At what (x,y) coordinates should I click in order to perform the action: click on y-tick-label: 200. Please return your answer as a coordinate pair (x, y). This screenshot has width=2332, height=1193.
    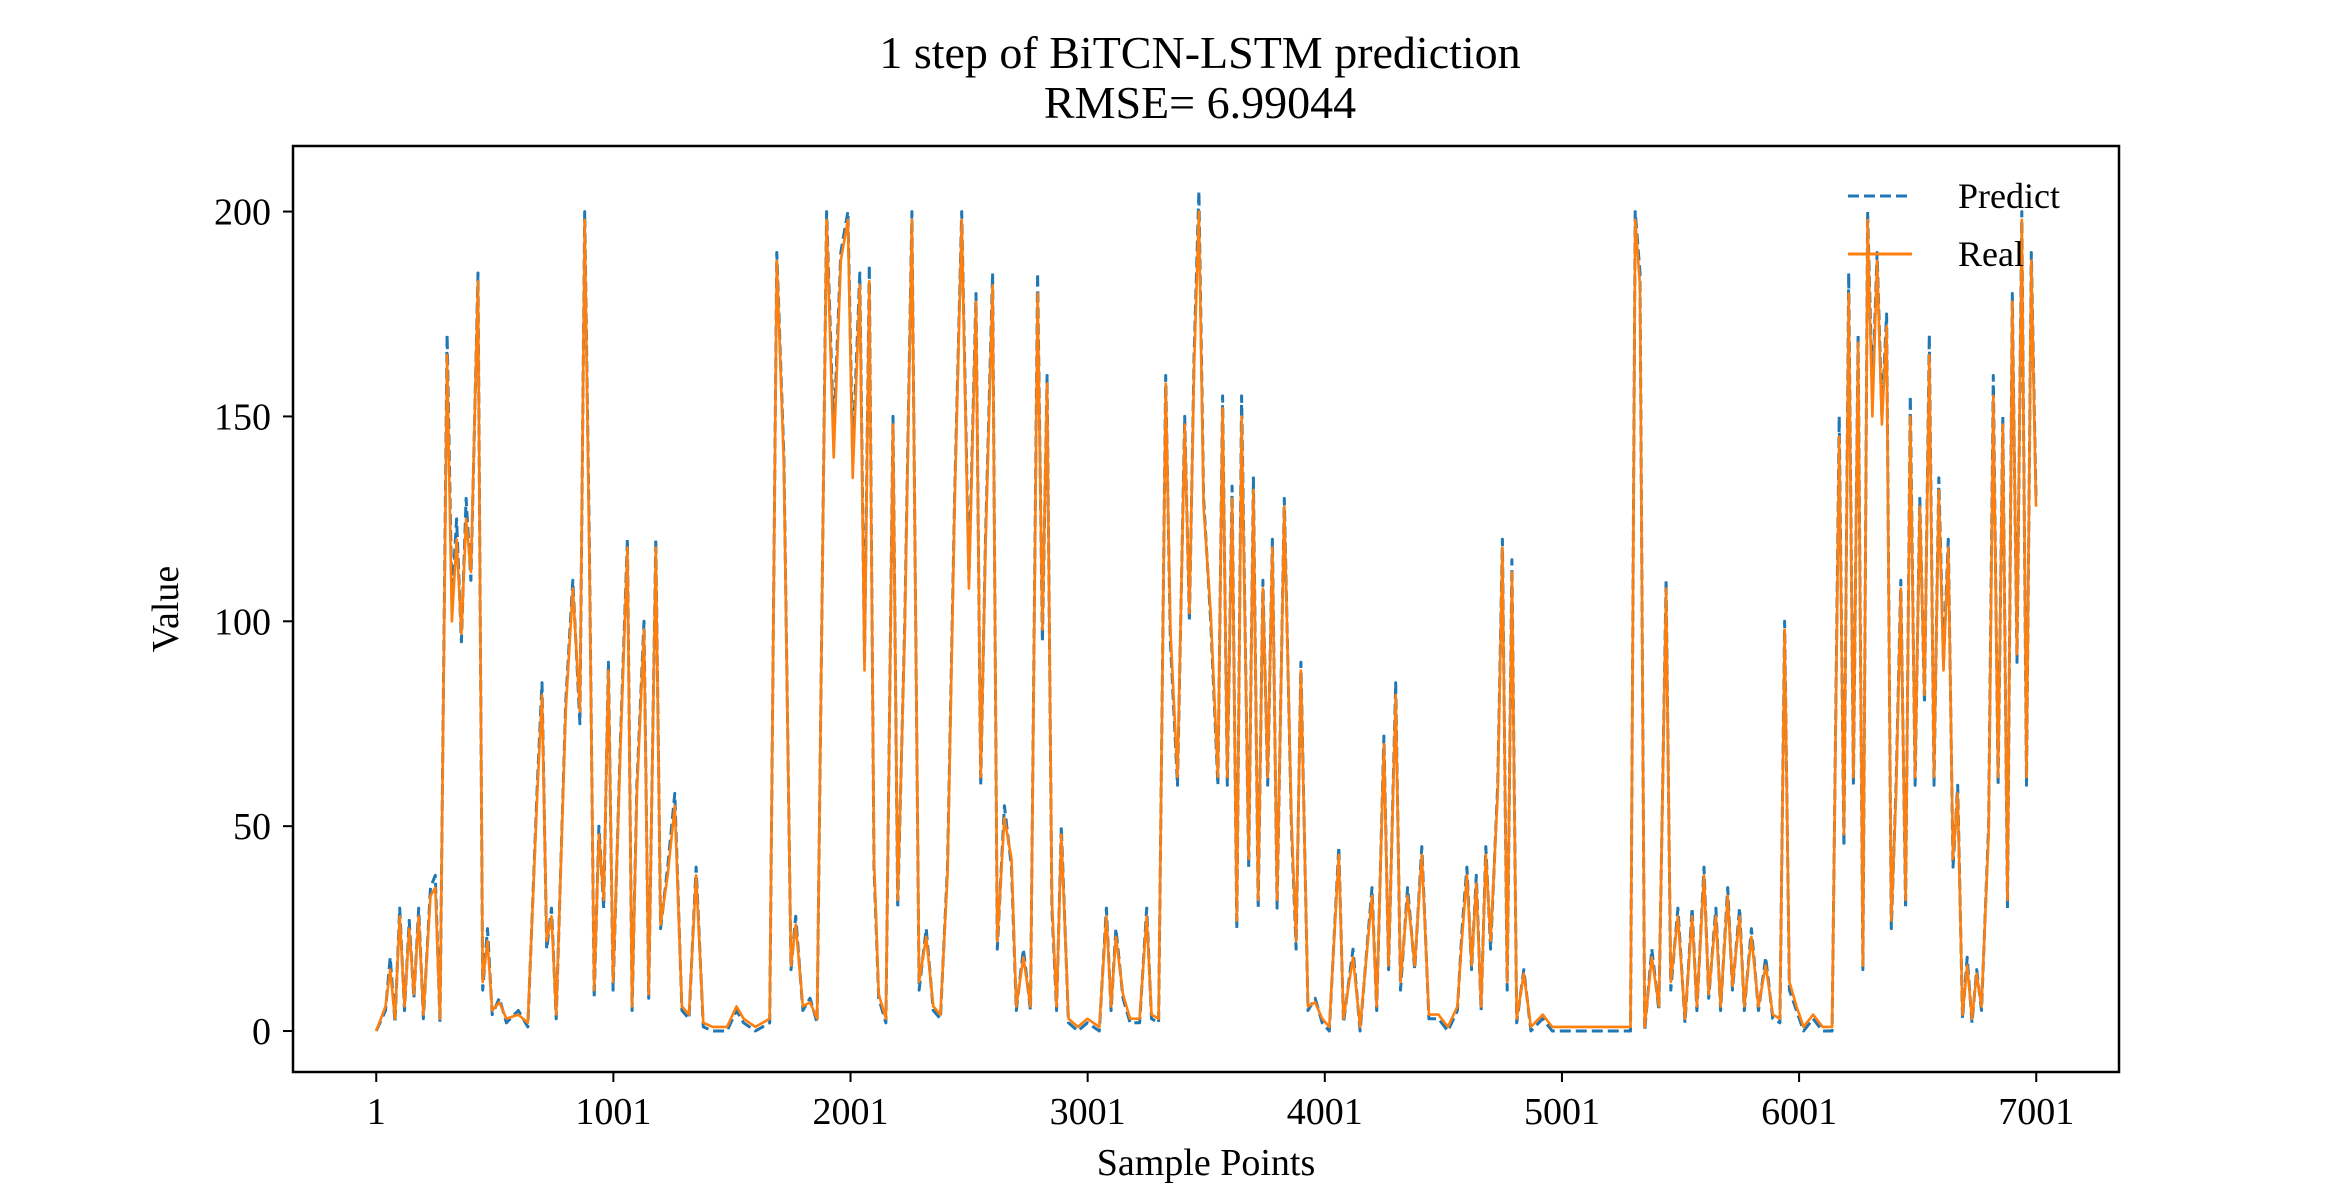
    Looking at the image, I should click on (242, 213).